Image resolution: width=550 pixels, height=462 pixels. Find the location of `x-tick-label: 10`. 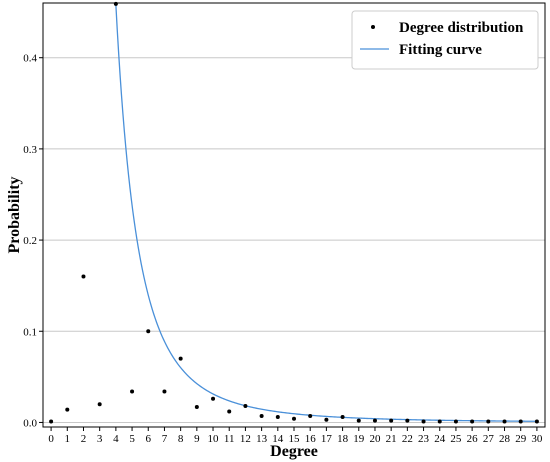

x-tick-label: 10 is located at coordinates (214, 439).